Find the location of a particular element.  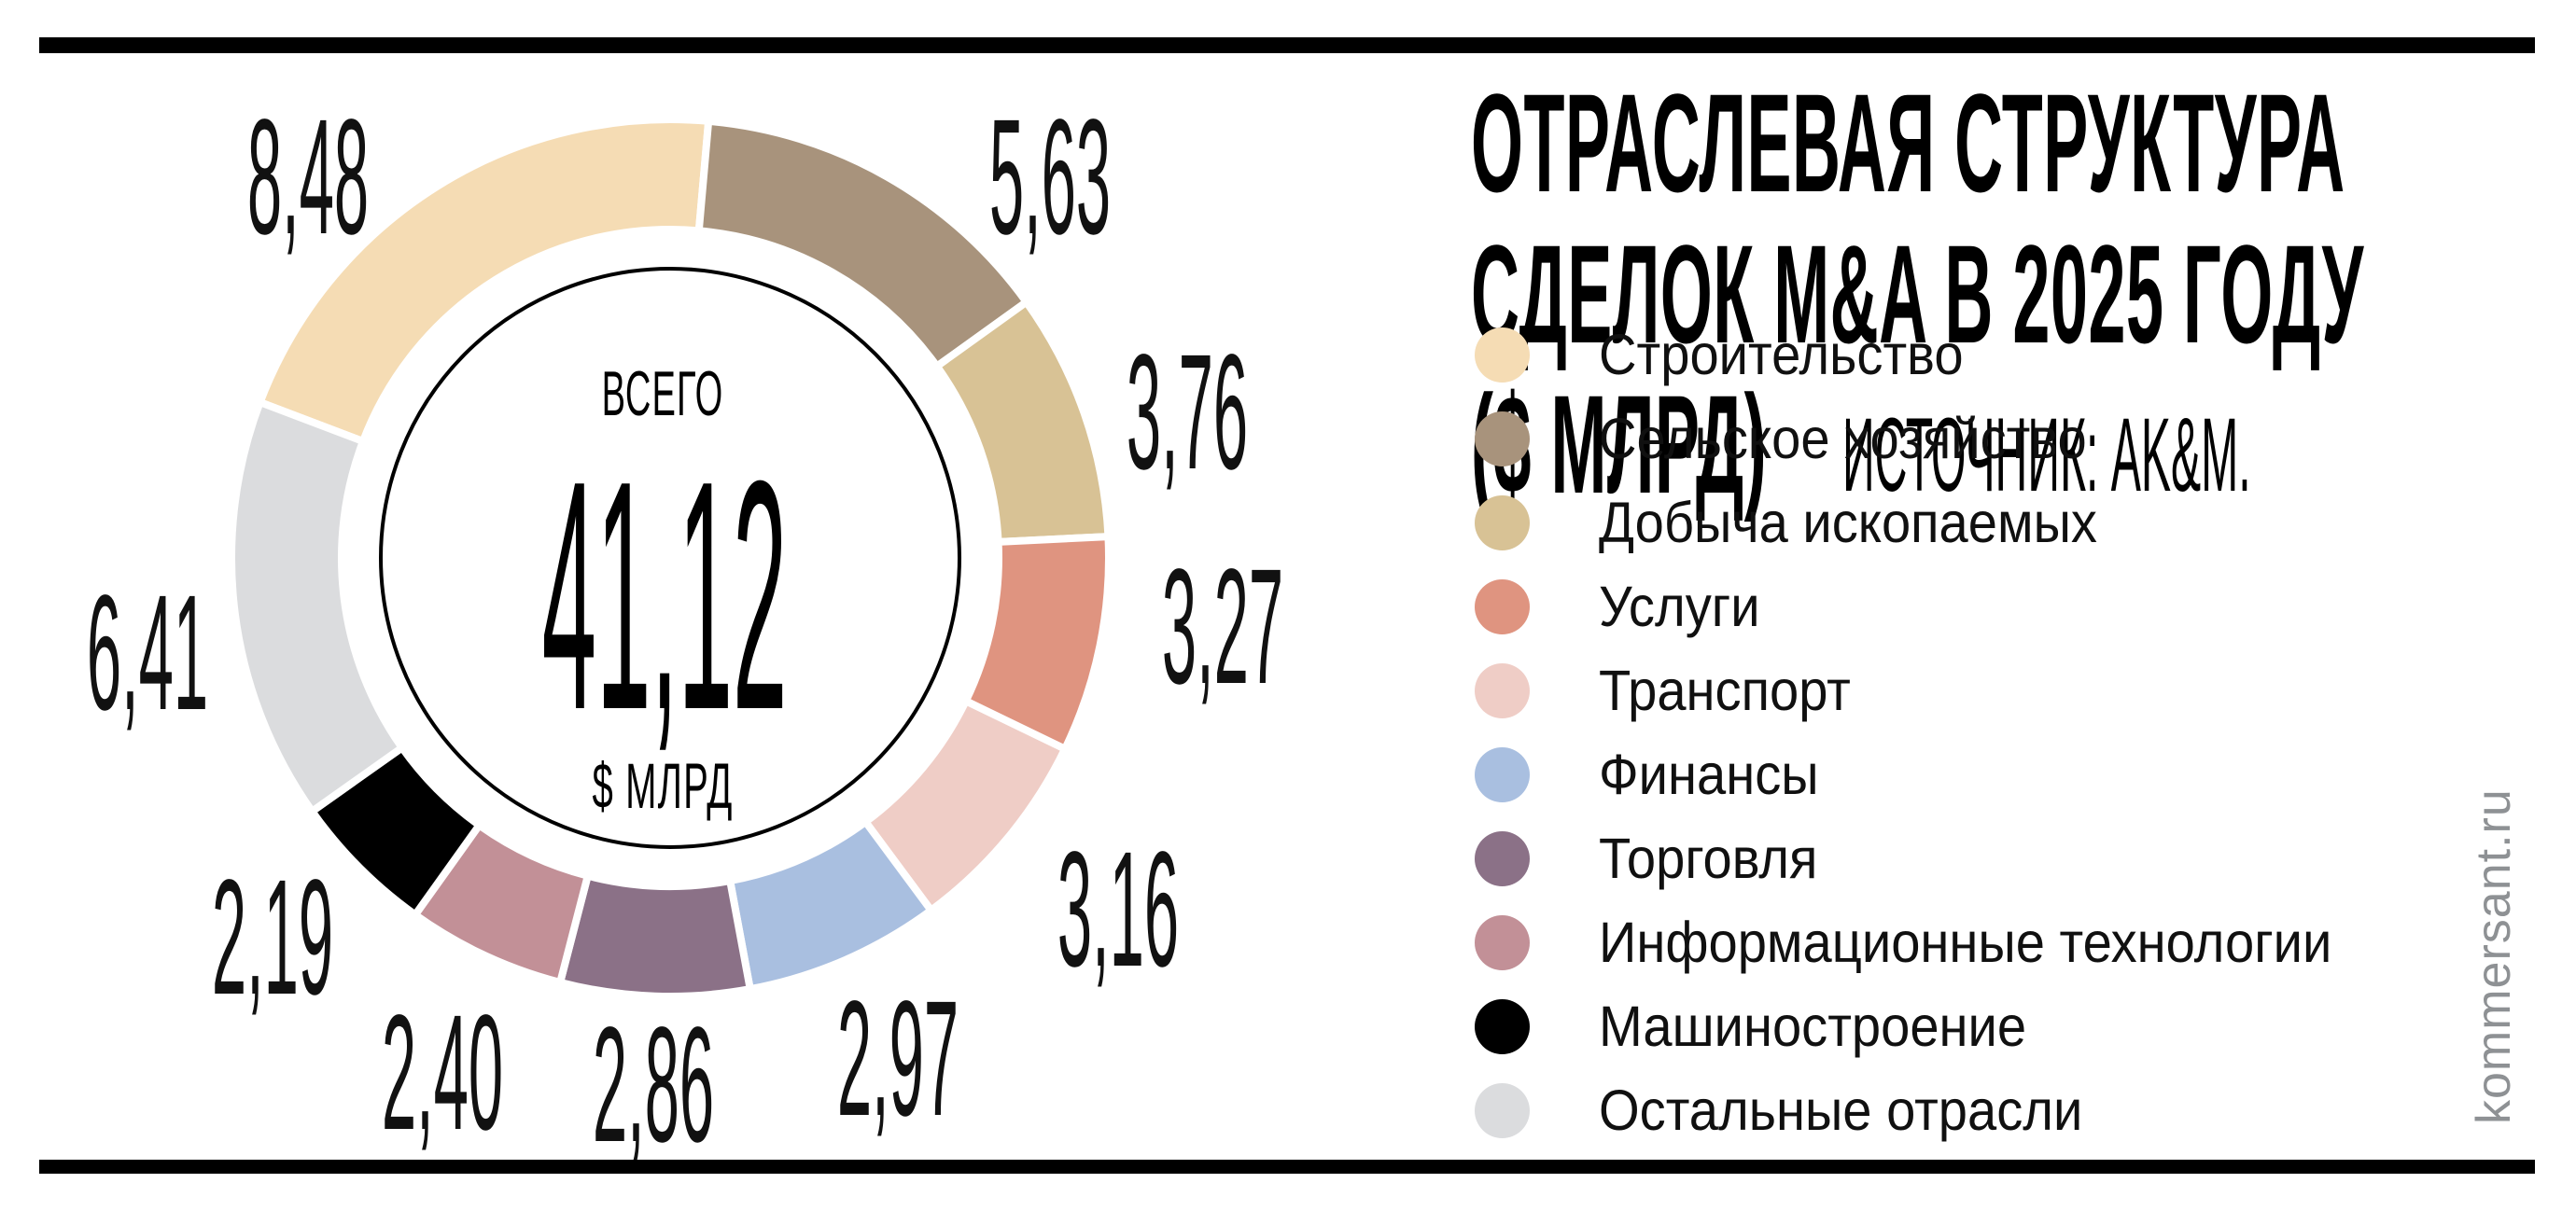

legend-item: Машиностроение is located at coordinates (1935, 1026).